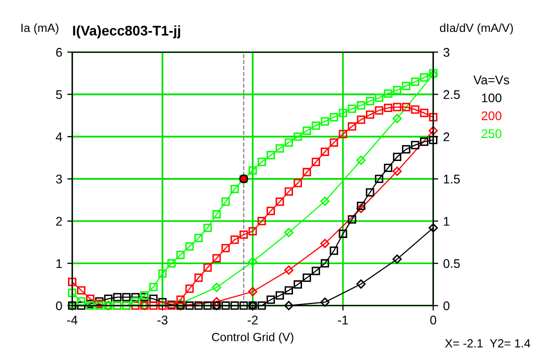 This screenshot has width=547, height=357. What do you see at coordinates (451, 263) in the screenshot?
I see `y2-tick-label: 0.5` at bounding box center [451, 263].